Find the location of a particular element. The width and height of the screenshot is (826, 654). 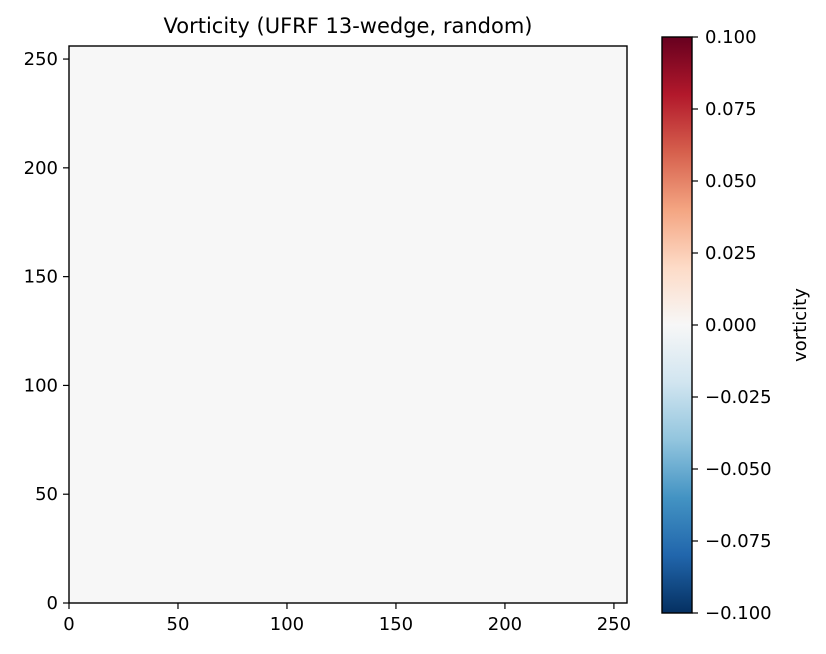

chart-title: Vorticity (UFRF 13-wedge, random) is located at coordinates (348, 26).